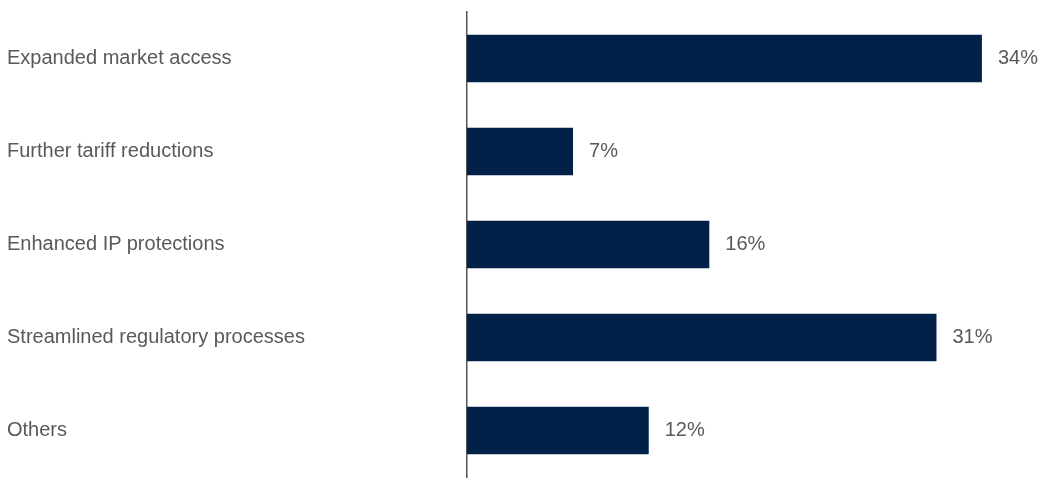  Describe the element at coordinates (745, 243) in the screenshot. I see `data-label: 16%` at that location.